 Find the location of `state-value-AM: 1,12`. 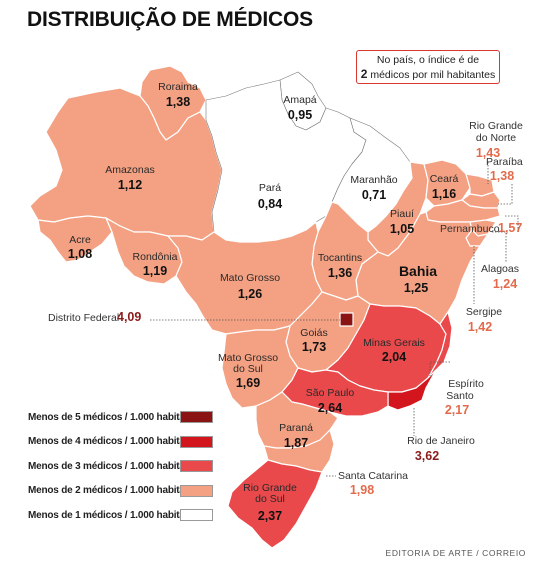

state-value-AM: 1,12 is located at coordinates (130, 185).